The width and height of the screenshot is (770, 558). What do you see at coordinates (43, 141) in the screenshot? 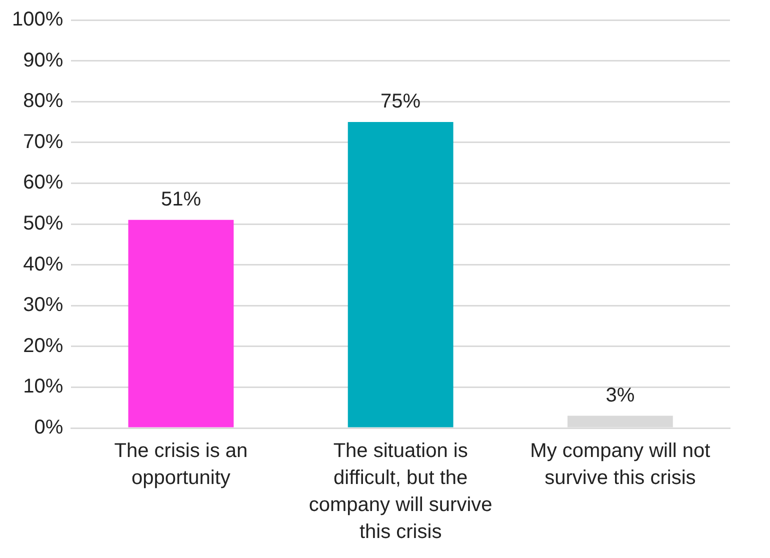
I see `y-tick-label: 70%` at bounding box center [43, 141].